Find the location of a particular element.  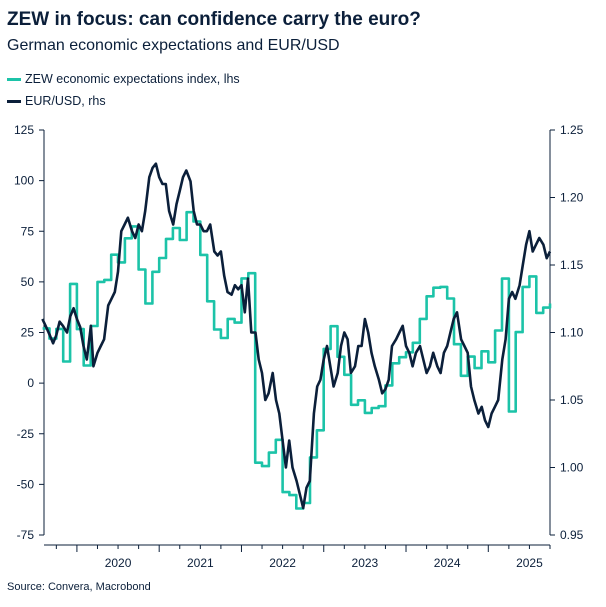

left-axis-tick-label: -75 is located at coordinates (26, 535).